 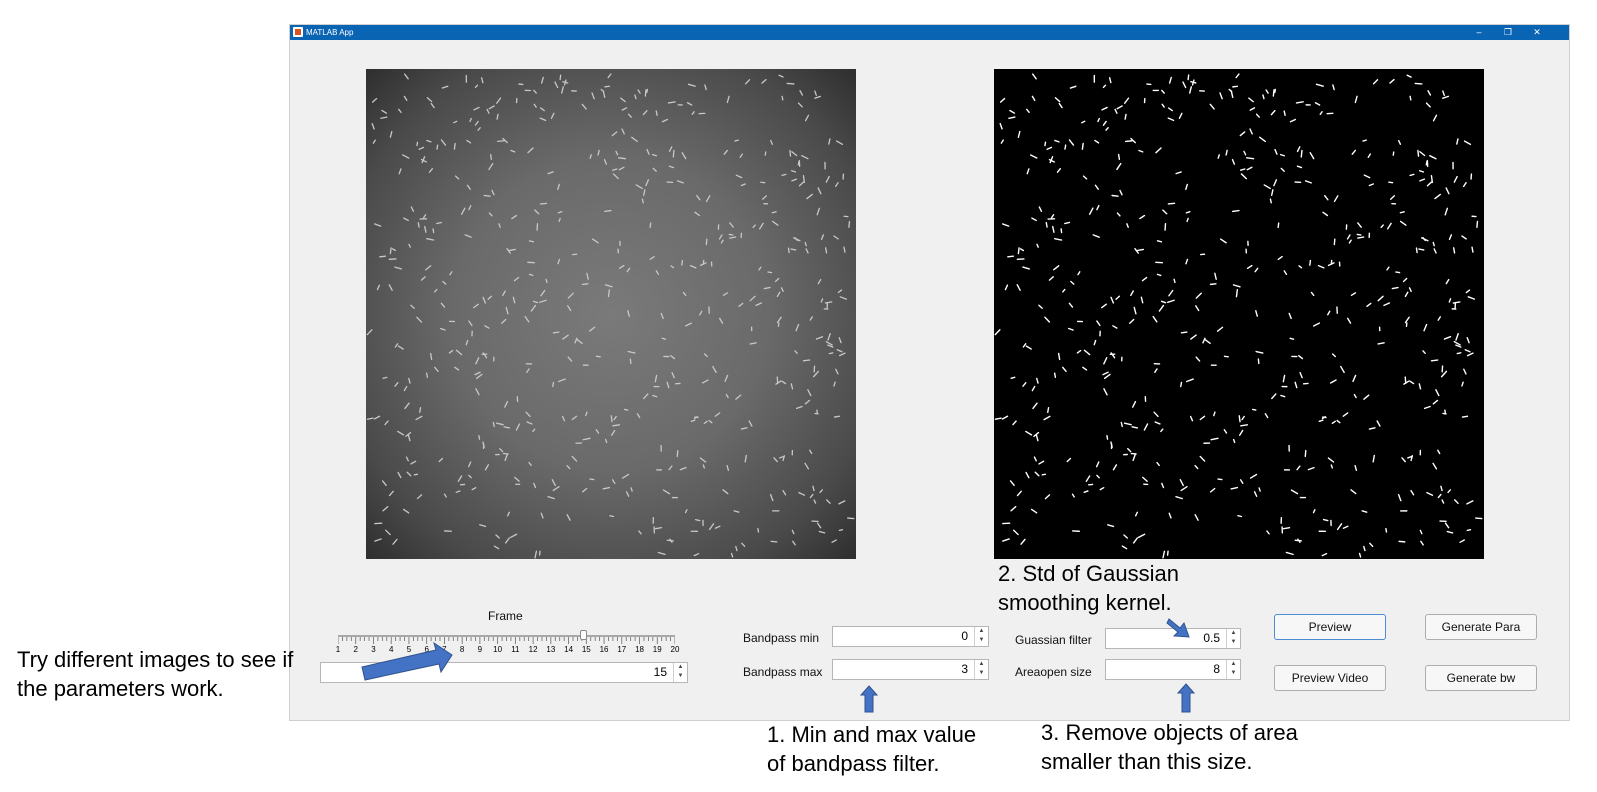 I want to click on gaussian-filter-value: 0.5, so click(x=1211, y=638).